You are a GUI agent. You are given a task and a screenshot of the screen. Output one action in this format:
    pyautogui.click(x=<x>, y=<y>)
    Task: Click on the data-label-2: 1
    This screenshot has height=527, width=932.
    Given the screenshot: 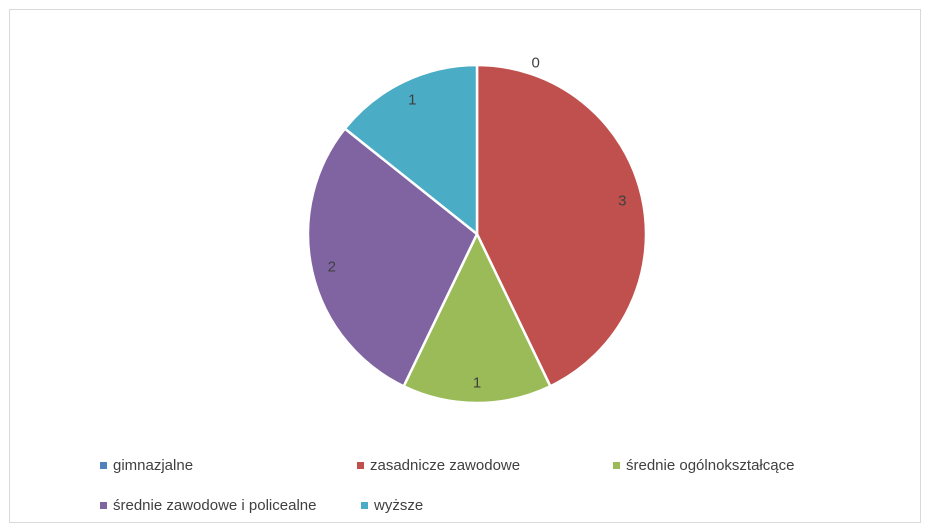 What is the action you would take?
    pyautogui.click(x=477, y=383)
    